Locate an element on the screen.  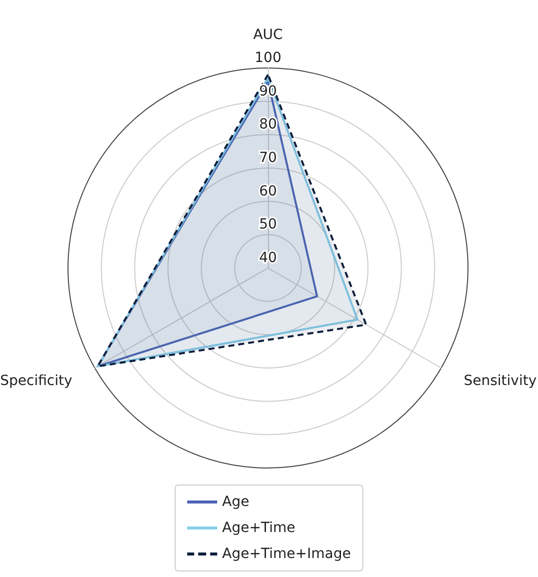
spoke-label: Sensitivity is located at coordinates (500, 381).